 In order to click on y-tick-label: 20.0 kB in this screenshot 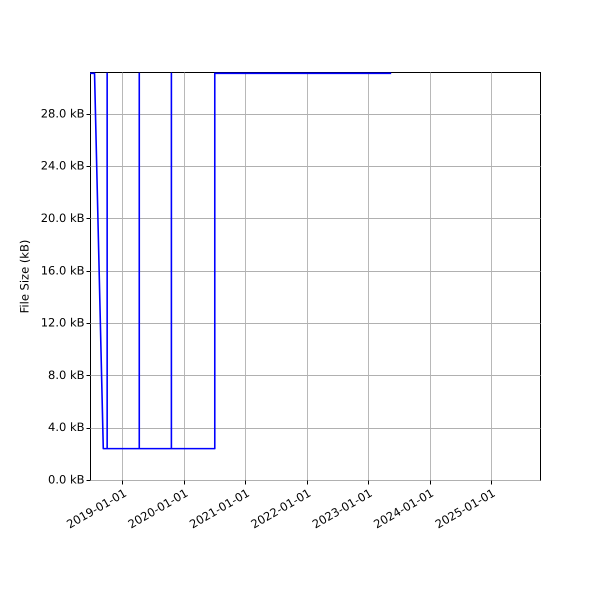, I will do `click(62, 217)`.